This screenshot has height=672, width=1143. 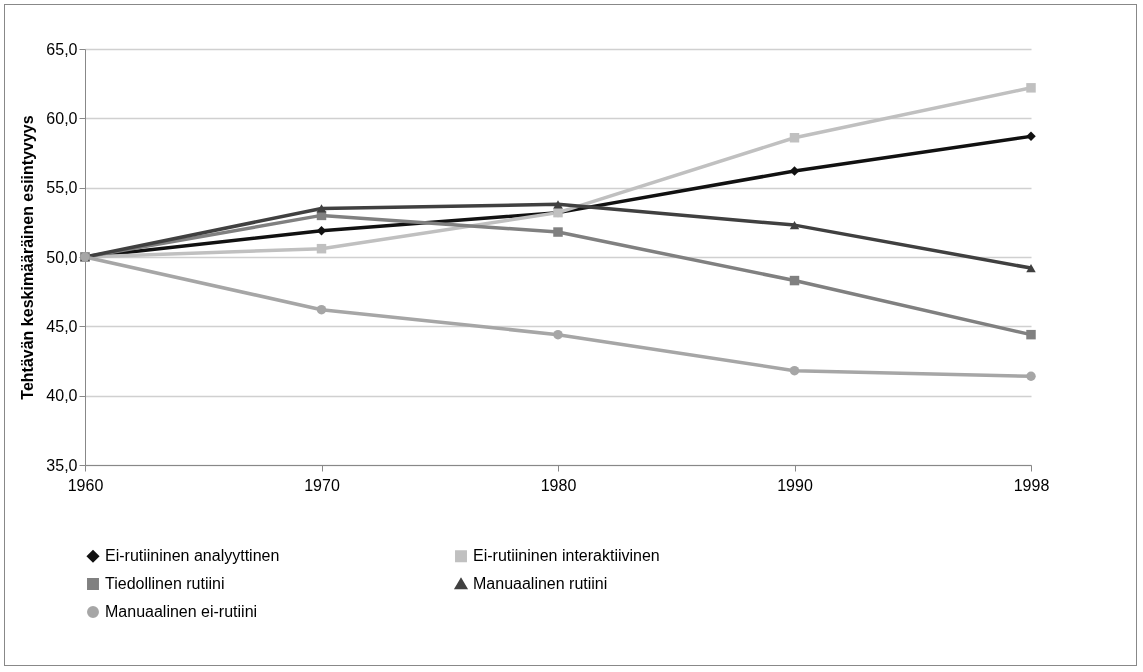 I want to click on x-tick-label: 1960, so click(x=85, y=485).